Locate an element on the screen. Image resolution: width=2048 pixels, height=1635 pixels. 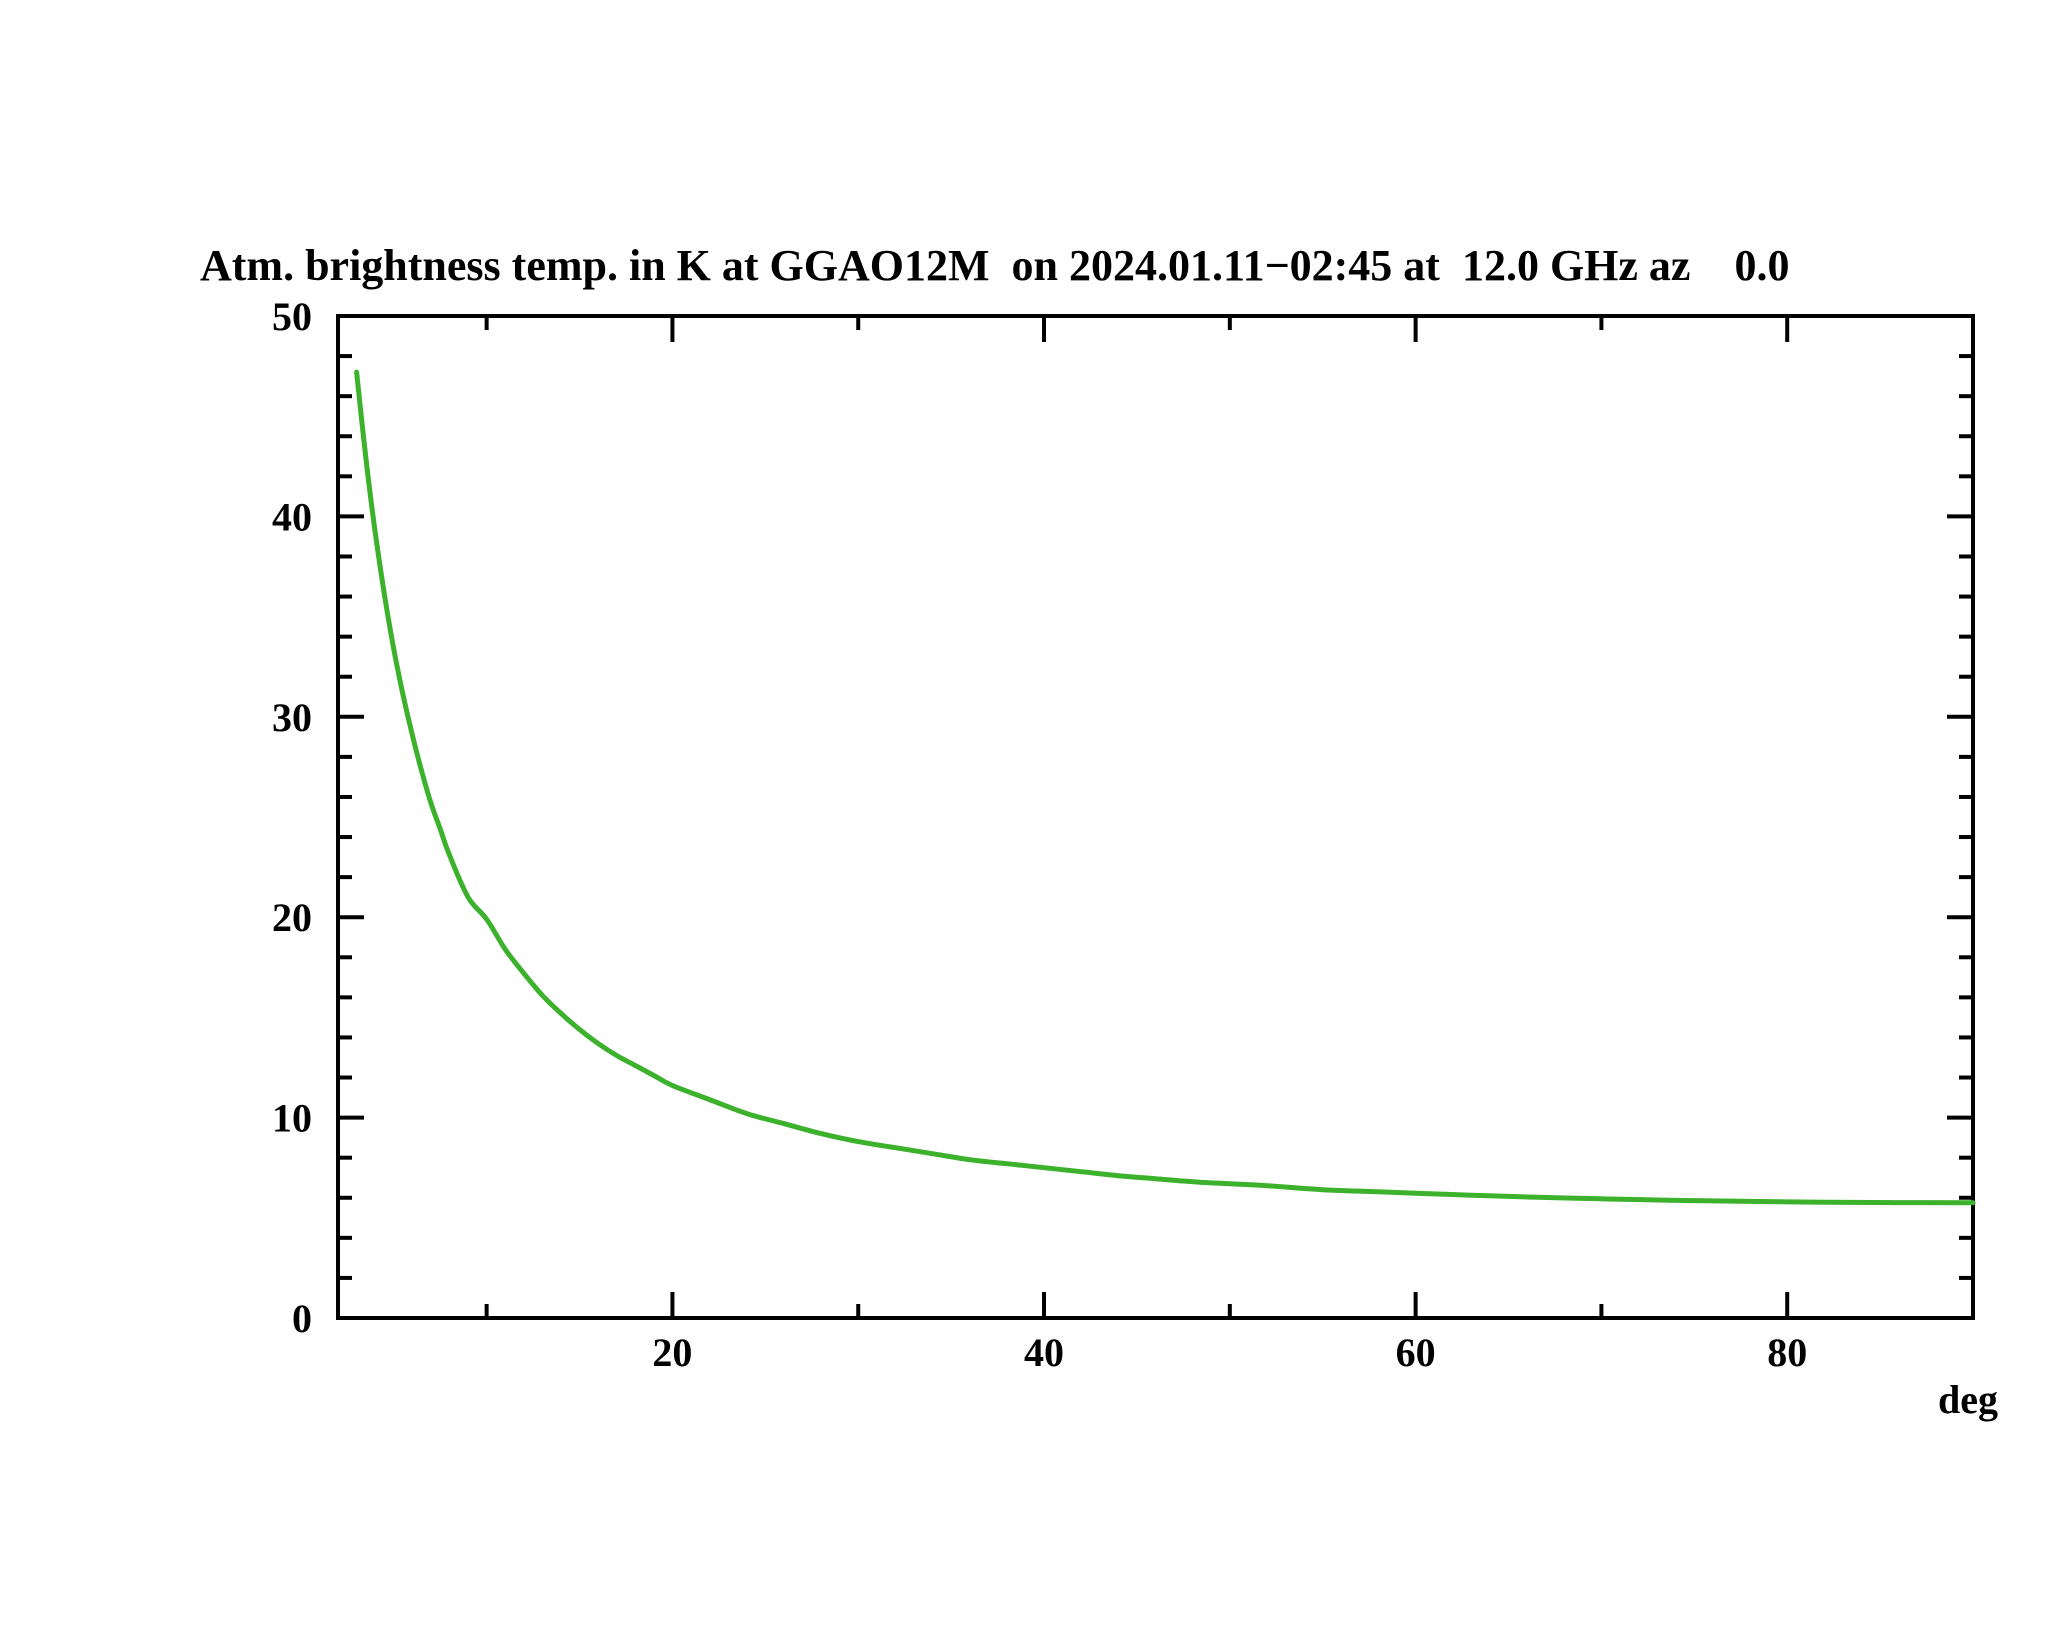
y-tick-label: 10 is located at coordinates (292, 1118).